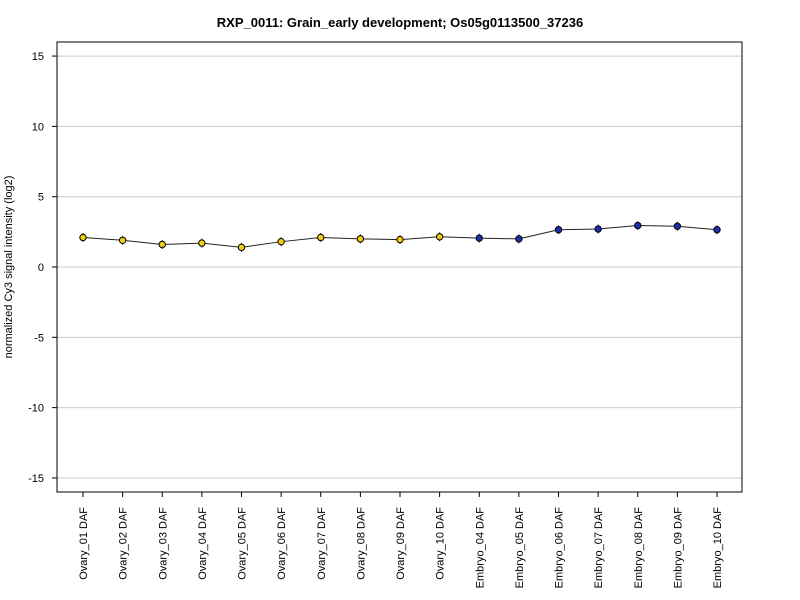 This screenshot has width=800, height=600. Describe the element at coordinates (599, 548) in the screenshot. I see `x-tick-label: Embryo_07 DAF` at that location.